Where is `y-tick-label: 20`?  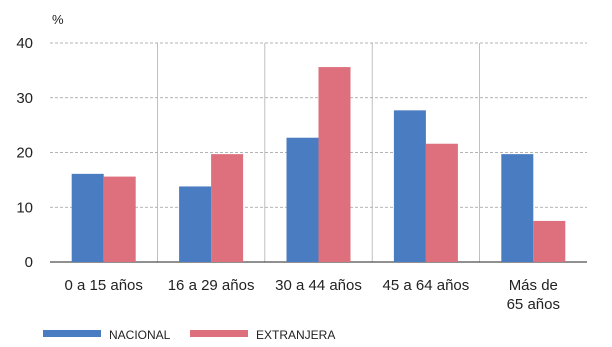 y-tick-label: 20 is located at coordinates (24, 153).